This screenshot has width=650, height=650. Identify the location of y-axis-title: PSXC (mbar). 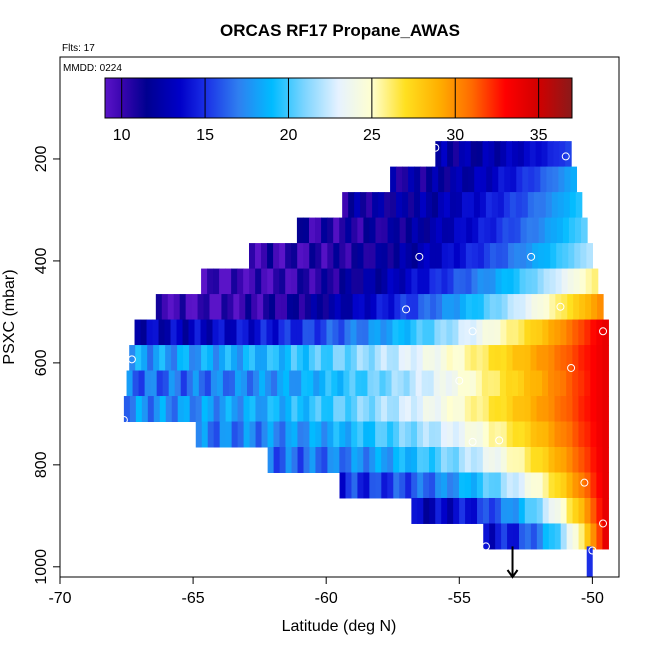
(9, 316).